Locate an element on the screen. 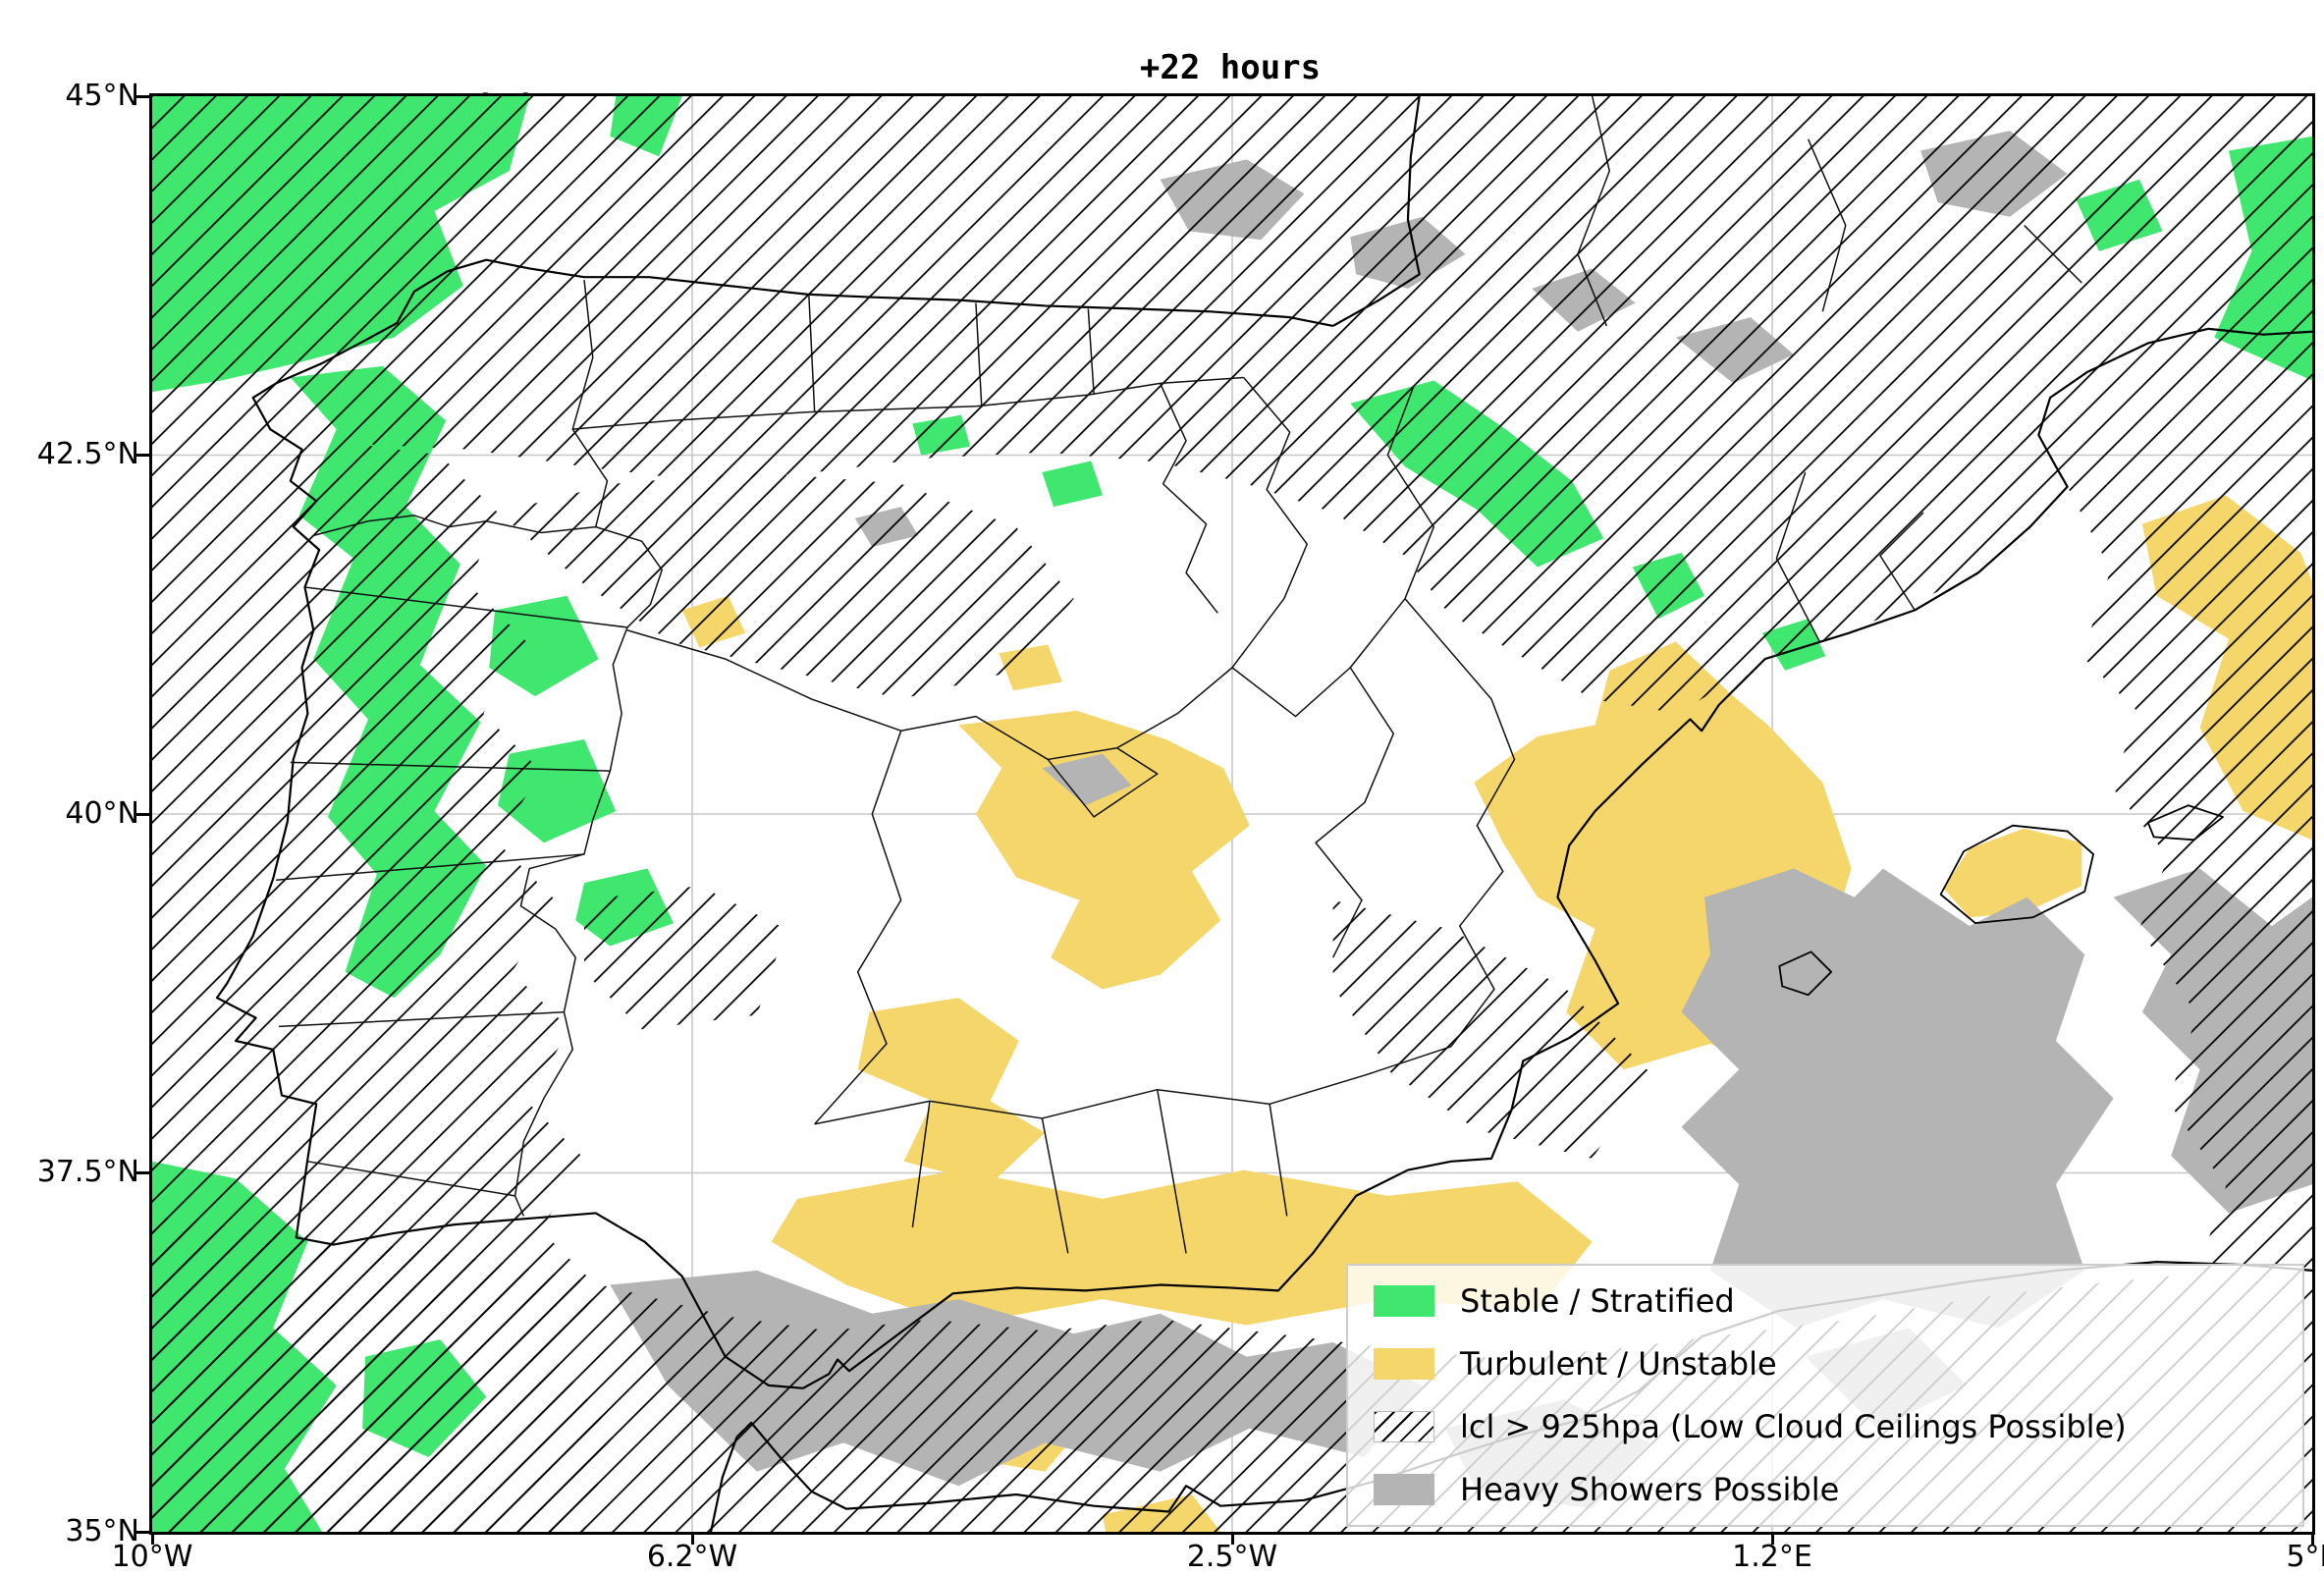  legend-item-turbulent: Turbulent / Unstable is located at coordinates (1825, 1364).